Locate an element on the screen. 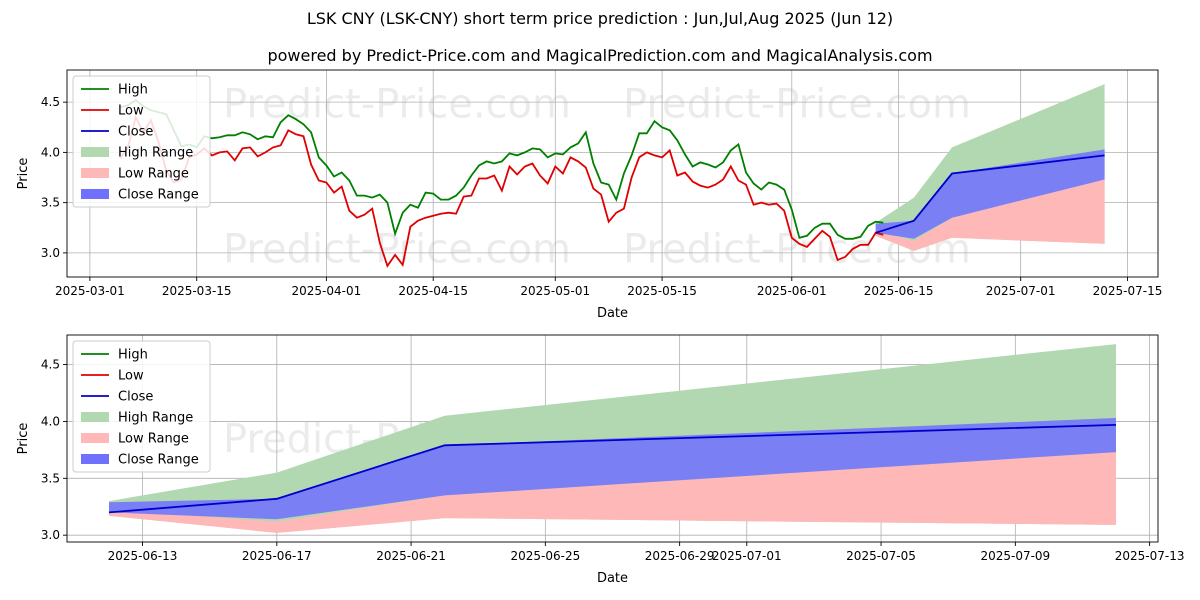  x-tick-label: 2025-06-13 is located at coordinates (143, 556).